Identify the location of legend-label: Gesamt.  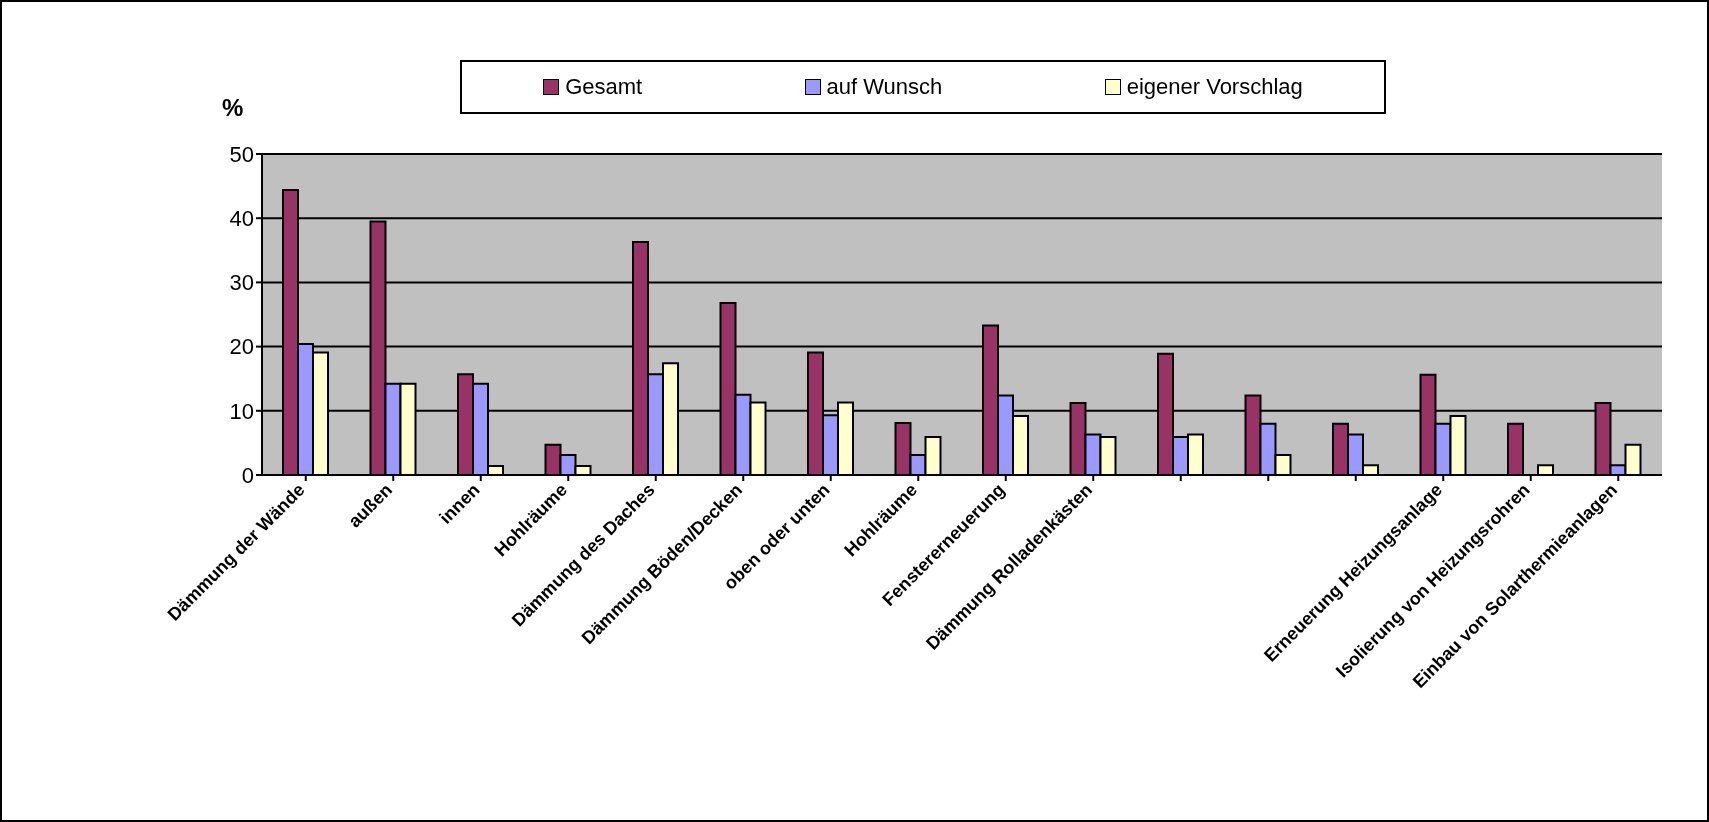
(603, 87).